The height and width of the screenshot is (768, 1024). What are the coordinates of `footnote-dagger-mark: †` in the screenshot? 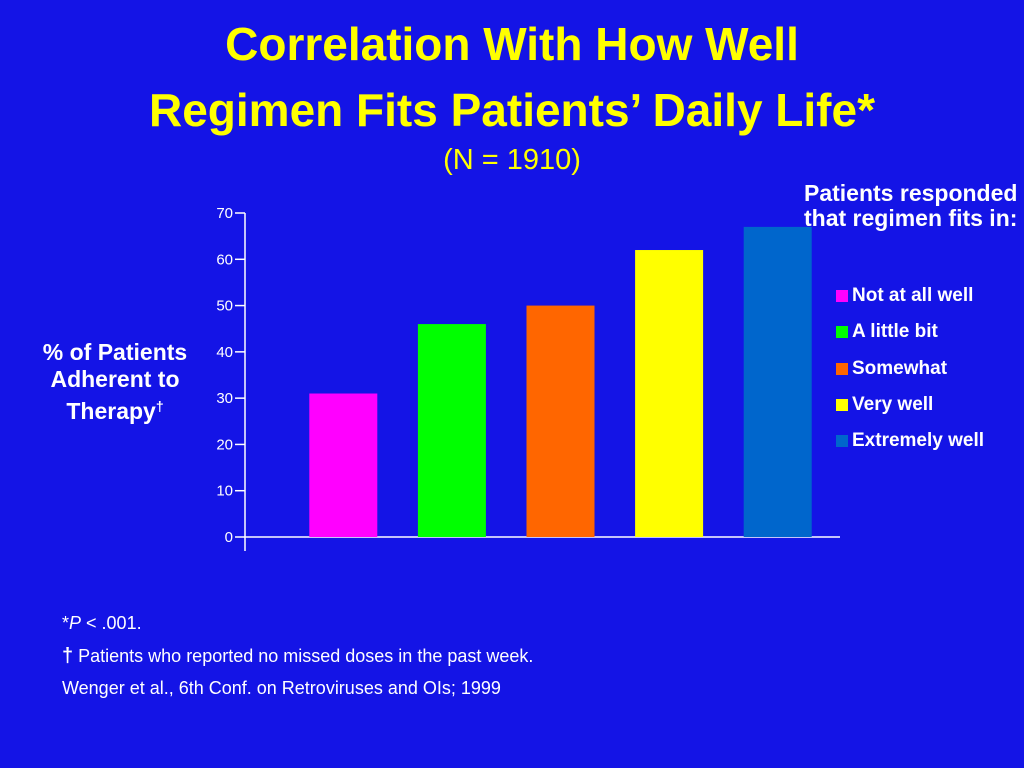 It's located at (68, 656).